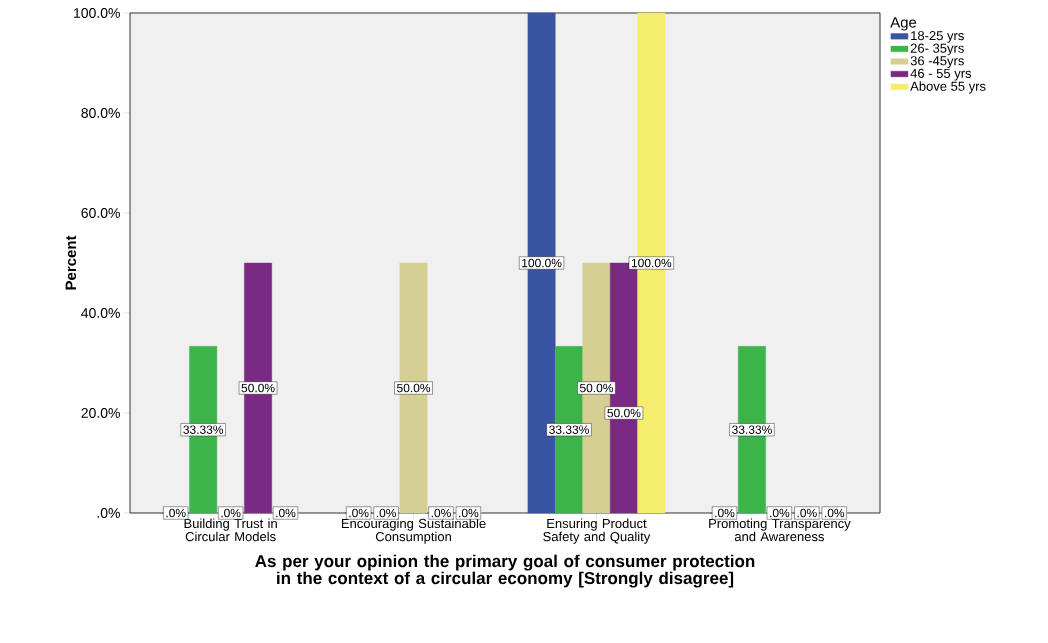 This screenshot has width=1048, height=643. What do you see at coordinates (937, 49) in the screenshot?
I see `legend-label: 26- 35yrs` at bounding box center [937, 49].